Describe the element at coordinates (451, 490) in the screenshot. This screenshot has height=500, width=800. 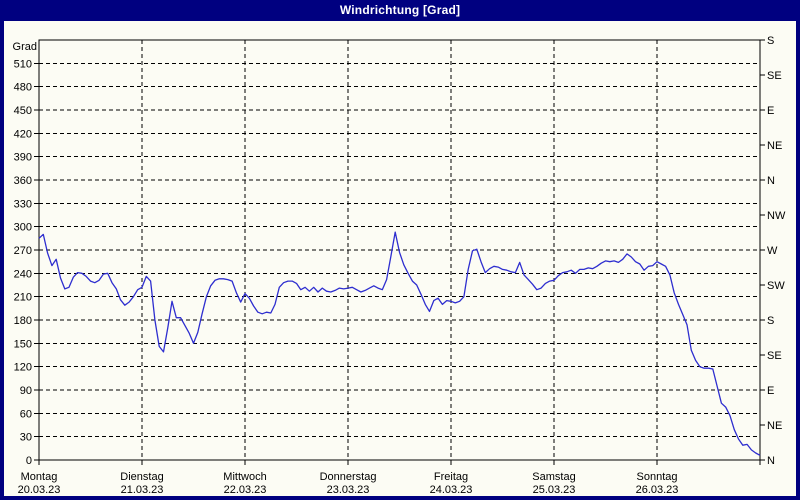
I see `x-axis-day-date-label: 24.03.23` at that location.